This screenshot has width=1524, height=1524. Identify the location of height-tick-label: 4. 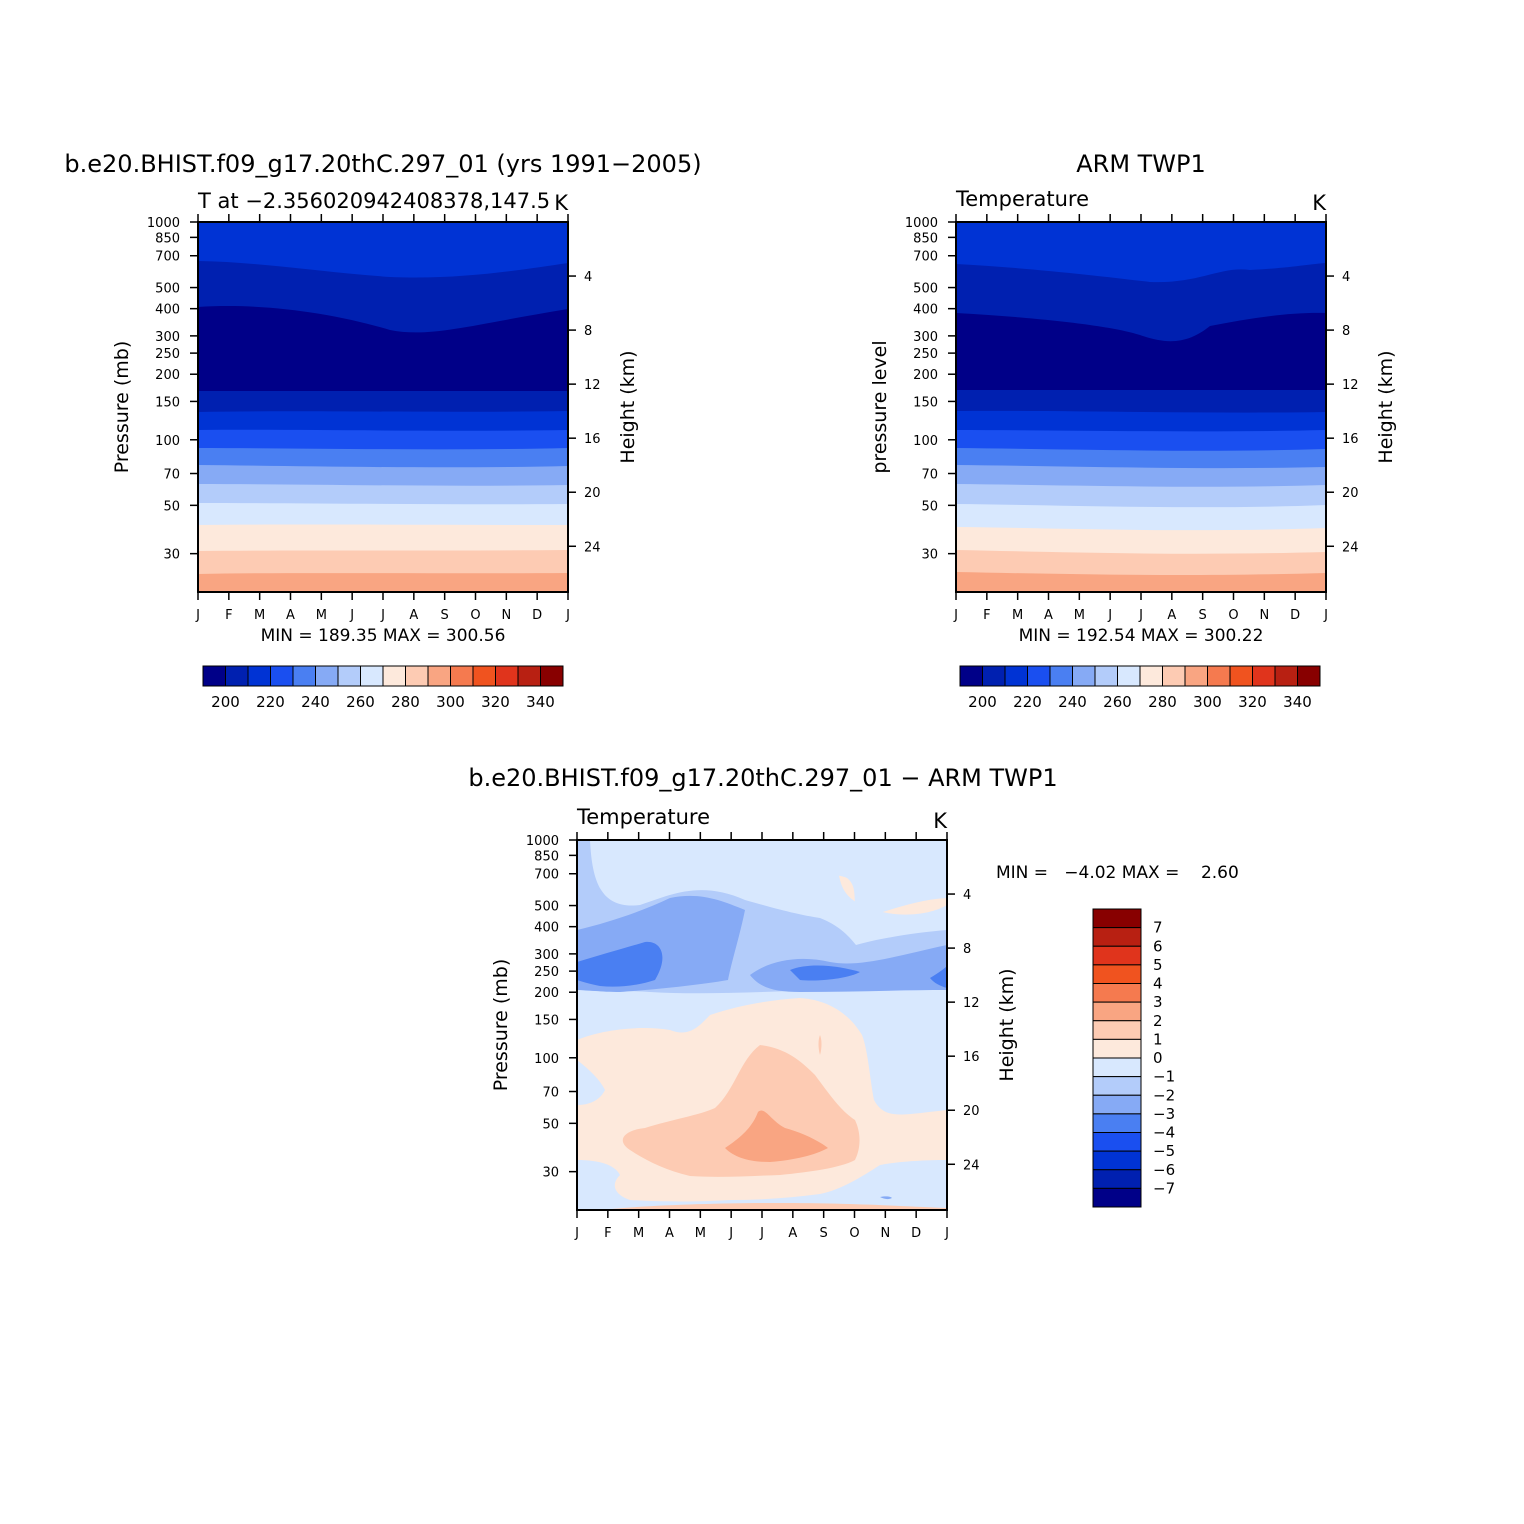
(588, 277).